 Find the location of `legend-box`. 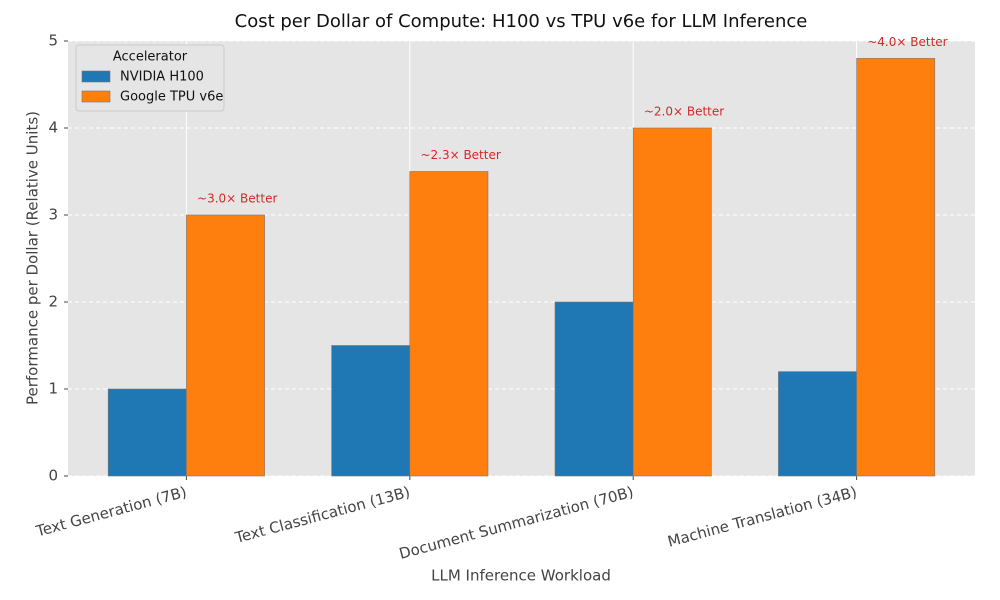

legend-box is located at coordinates (150, 78).